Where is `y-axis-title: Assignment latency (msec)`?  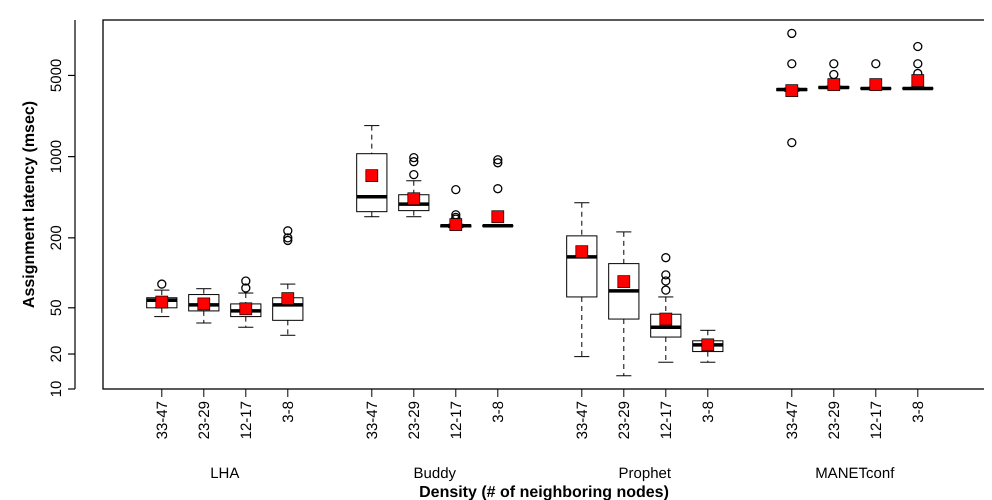
y-axis-title: Assignment latency (msec) is located at coordinates (29, 204).